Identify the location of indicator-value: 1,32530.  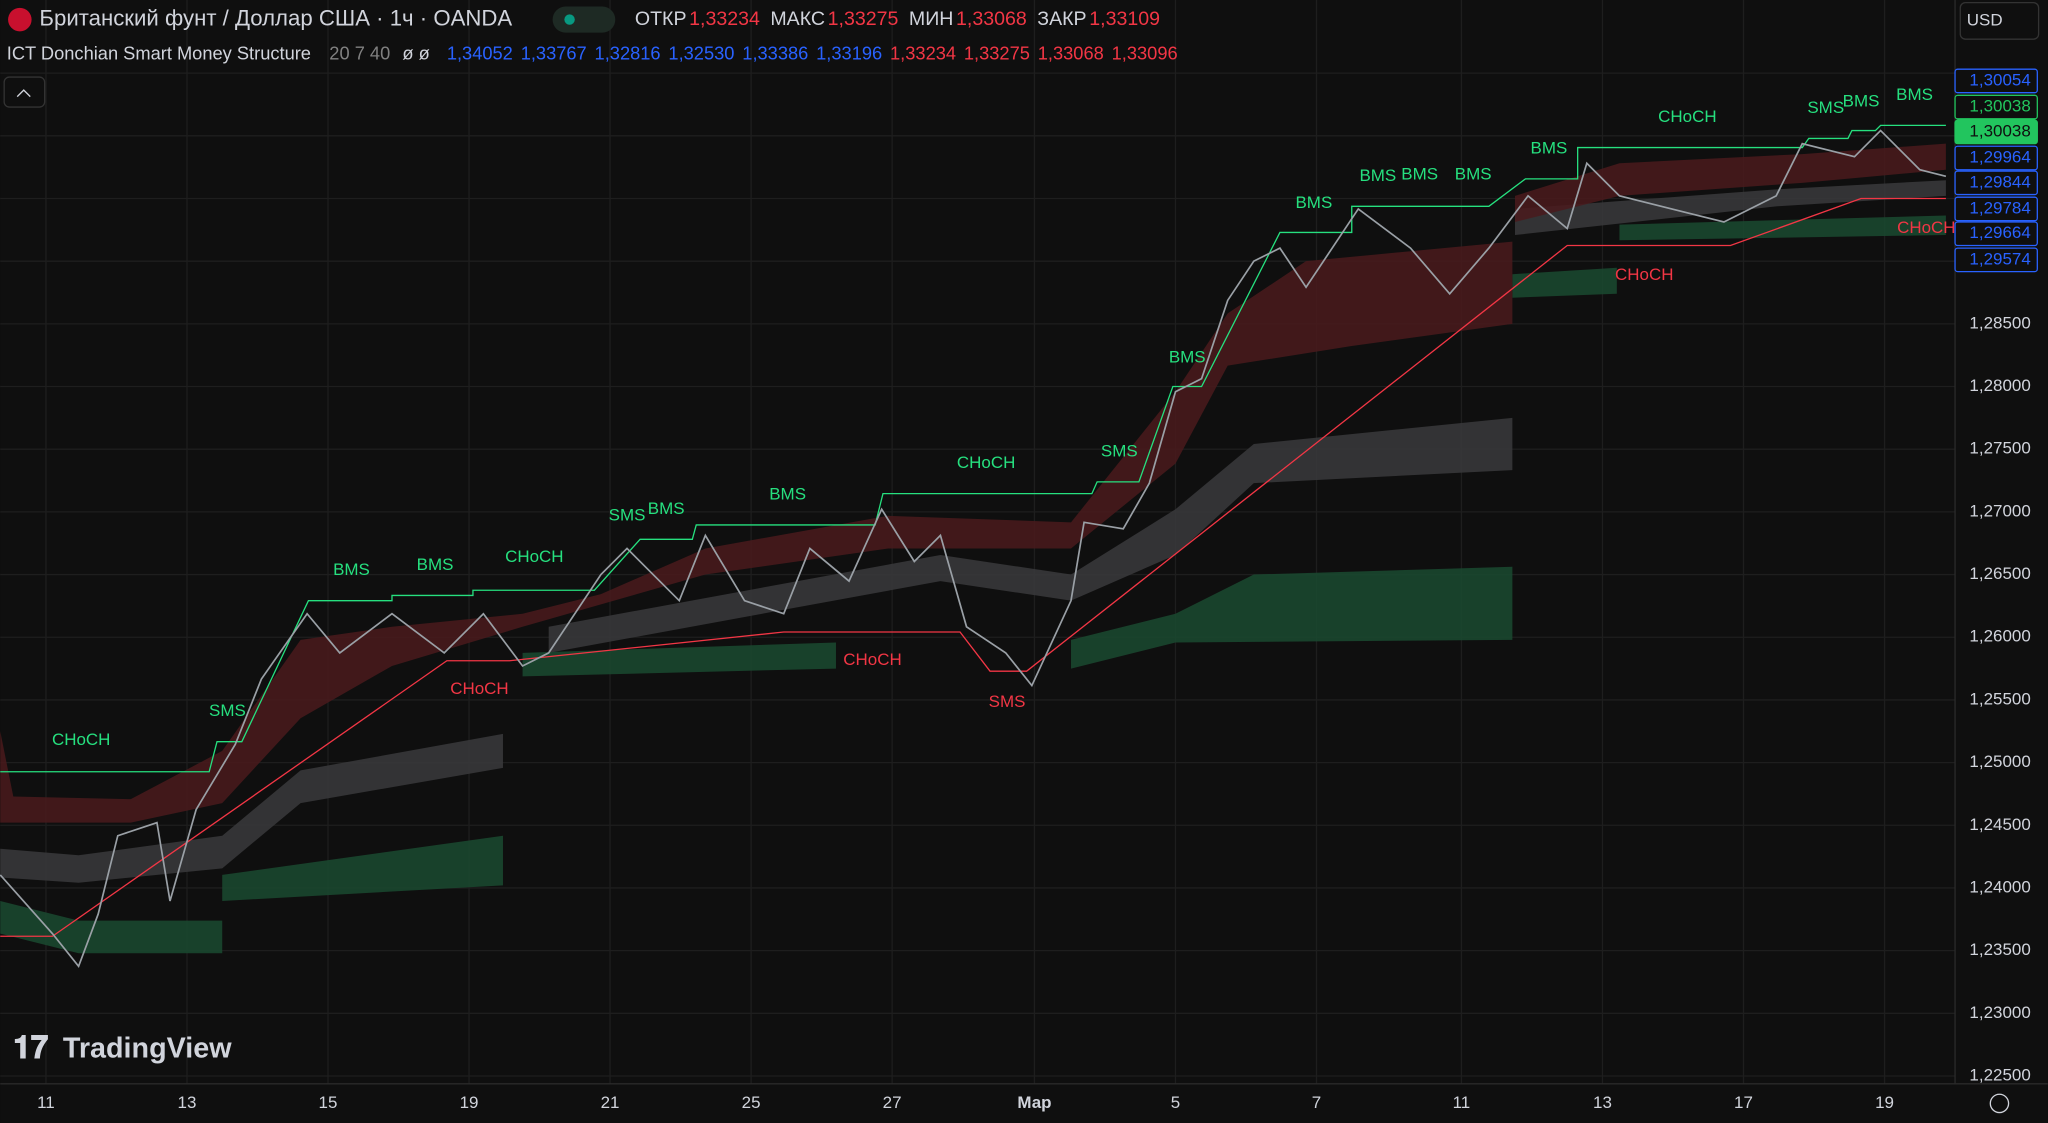
(701, 53).